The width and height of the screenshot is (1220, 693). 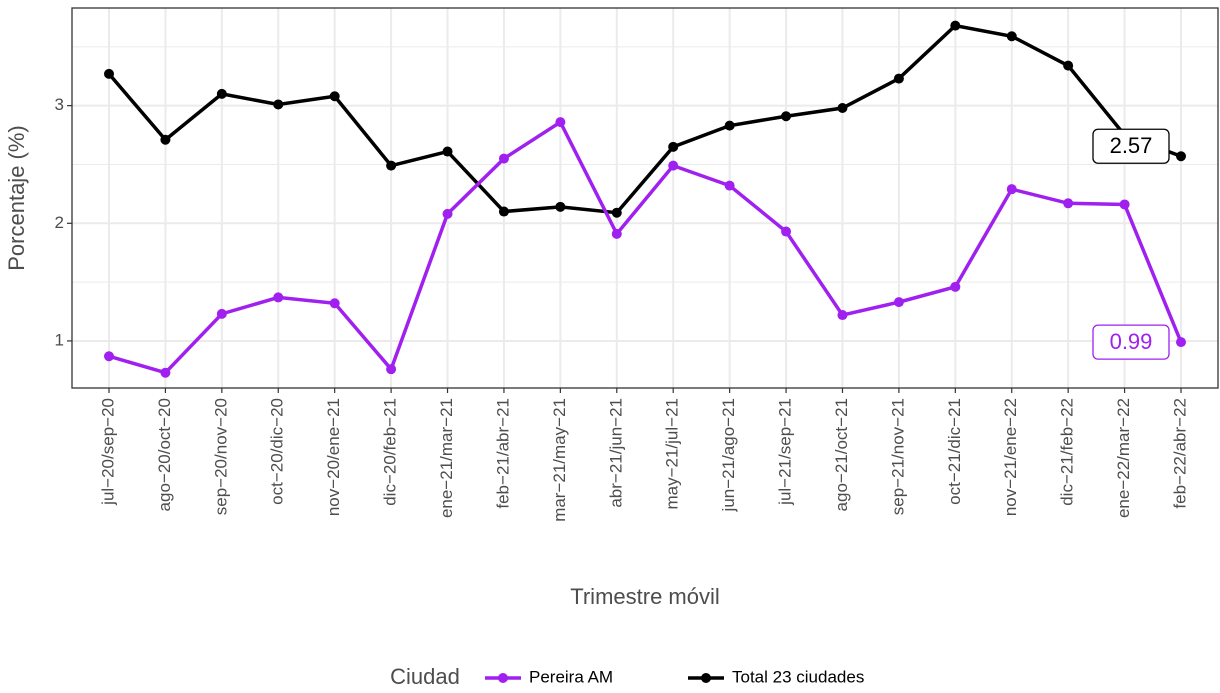 I want to click on value-label: 2.57, so click(x=1131, y=145).